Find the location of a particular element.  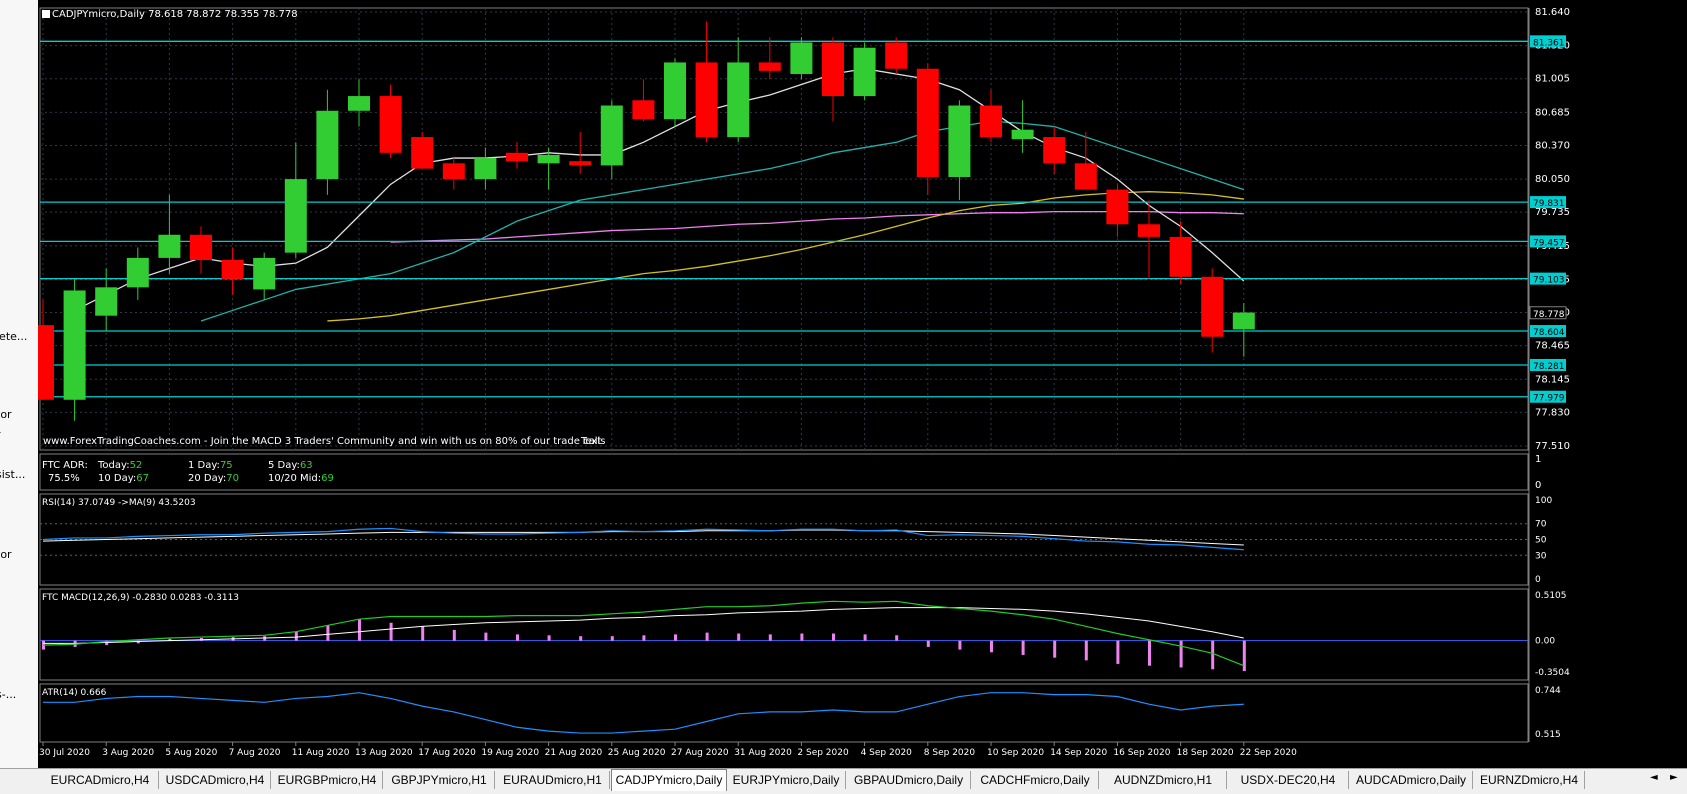

macd-histogram-bar is located at coordinates (833, 637).